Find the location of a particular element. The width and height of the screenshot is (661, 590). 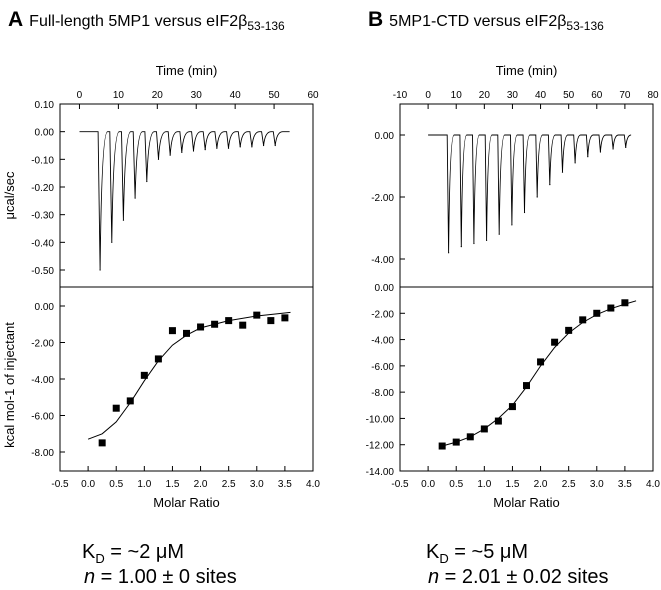

panel-a-isotherm-xtick-label: 0.5 is located at coordinates (116, 484).